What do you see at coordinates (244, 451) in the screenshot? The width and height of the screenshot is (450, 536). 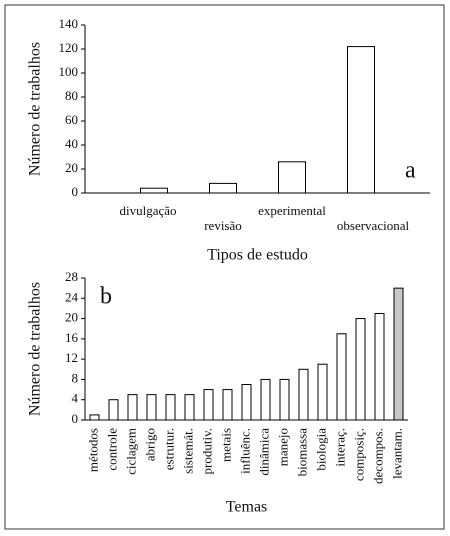 I see `x-tick-label: influênc.` at bounding box center [244, 451].